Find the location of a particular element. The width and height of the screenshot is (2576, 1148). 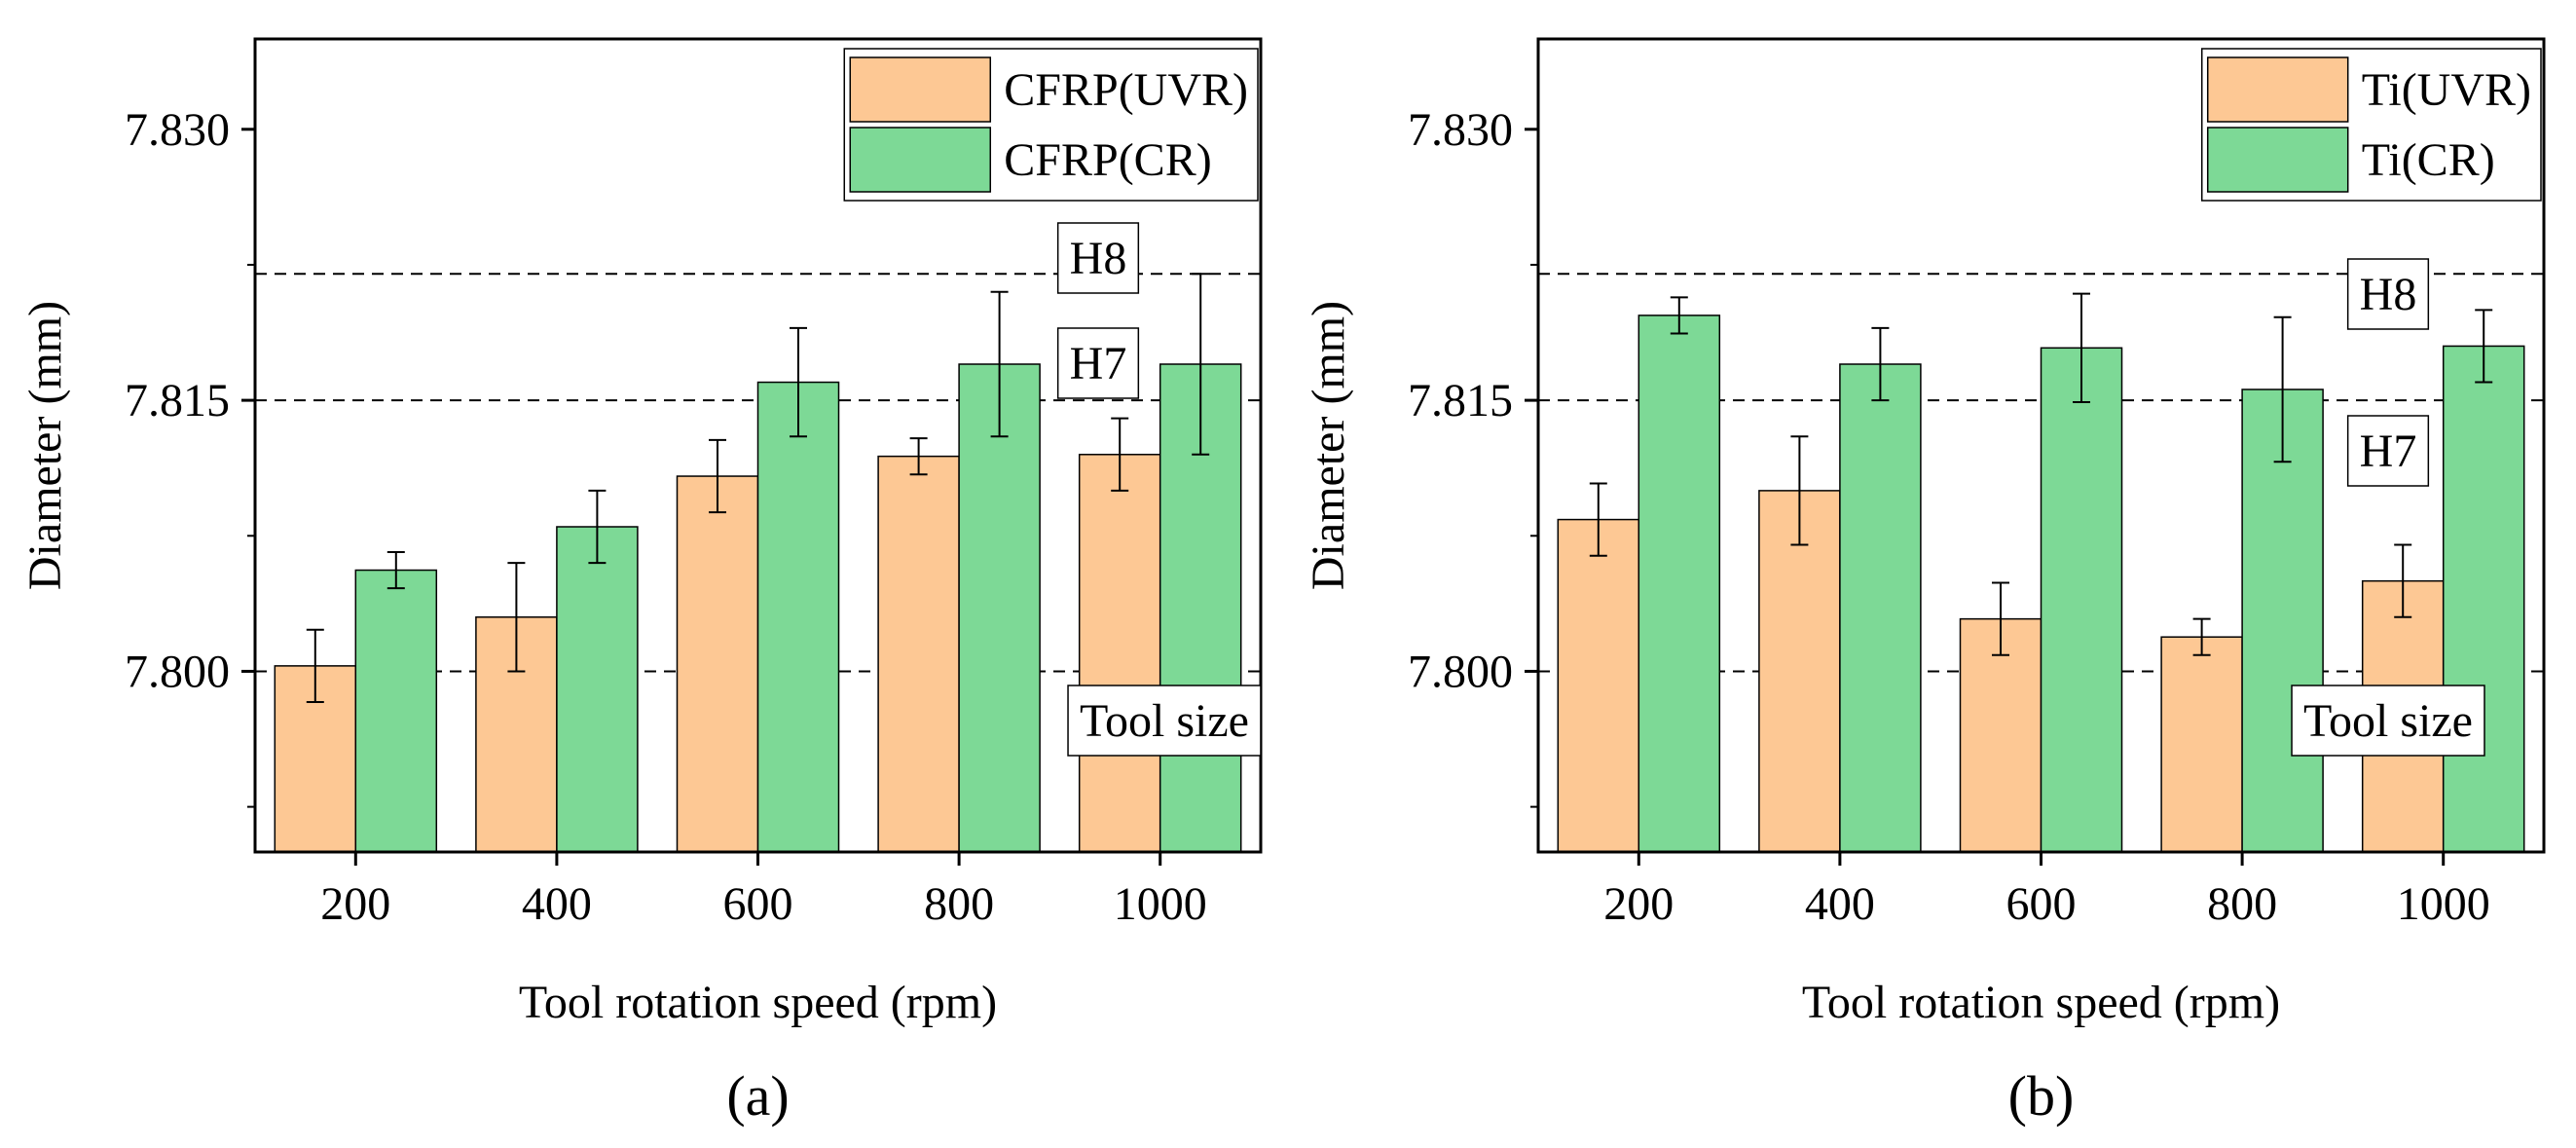

bar-ti-cr--400 is located at coordinates (1880, 608).